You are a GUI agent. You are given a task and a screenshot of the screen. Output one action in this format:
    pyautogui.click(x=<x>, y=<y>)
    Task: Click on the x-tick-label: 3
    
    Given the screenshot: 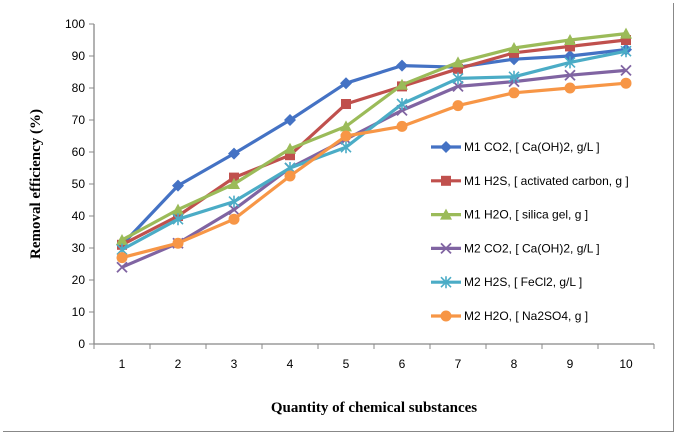 What is the action you would take?
    pyautogui.click(x=234, y=364)
    